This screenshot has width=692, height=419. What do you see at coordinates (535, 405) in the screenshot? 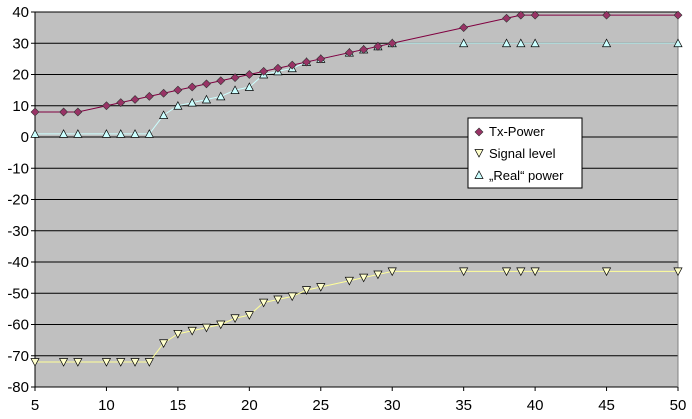
I see `x-tick-label: 40` at bounding box center [535, 405].